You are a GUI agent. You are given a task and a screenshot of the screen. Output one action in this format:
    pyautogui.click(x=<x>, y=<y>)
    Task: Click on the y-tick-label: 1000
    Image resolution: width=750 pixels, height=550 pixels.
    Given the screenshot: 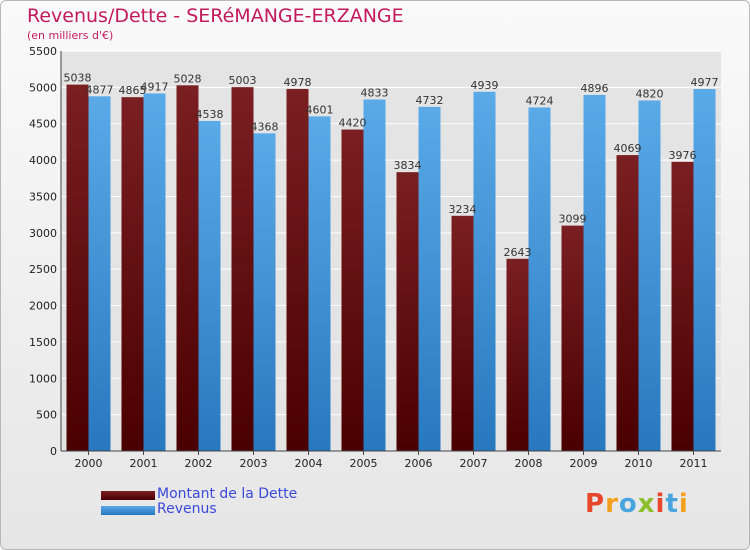 What is the action you would take?
    pyautogui.click(x=43, y=378)
    